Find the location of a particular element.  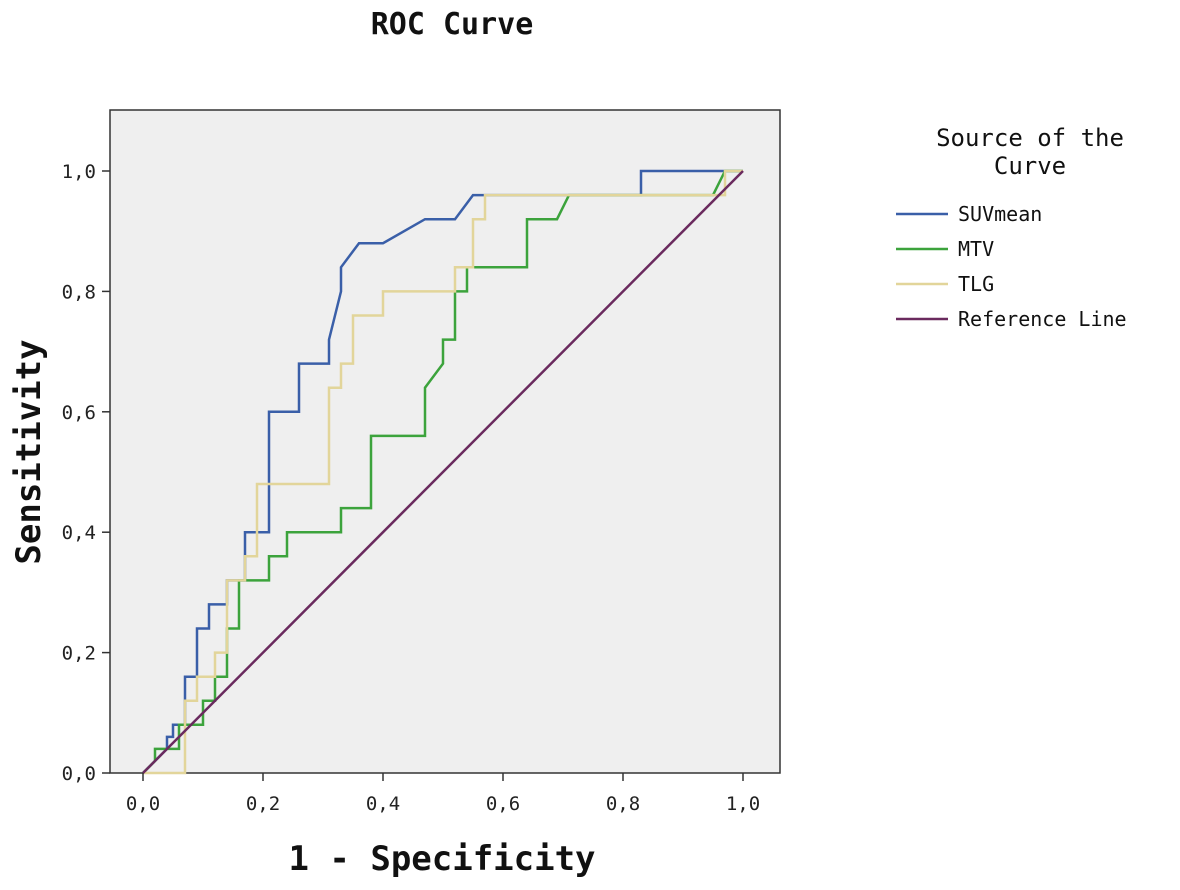

legend-title-line-2: Curve is located at coordinates (1030, 166).